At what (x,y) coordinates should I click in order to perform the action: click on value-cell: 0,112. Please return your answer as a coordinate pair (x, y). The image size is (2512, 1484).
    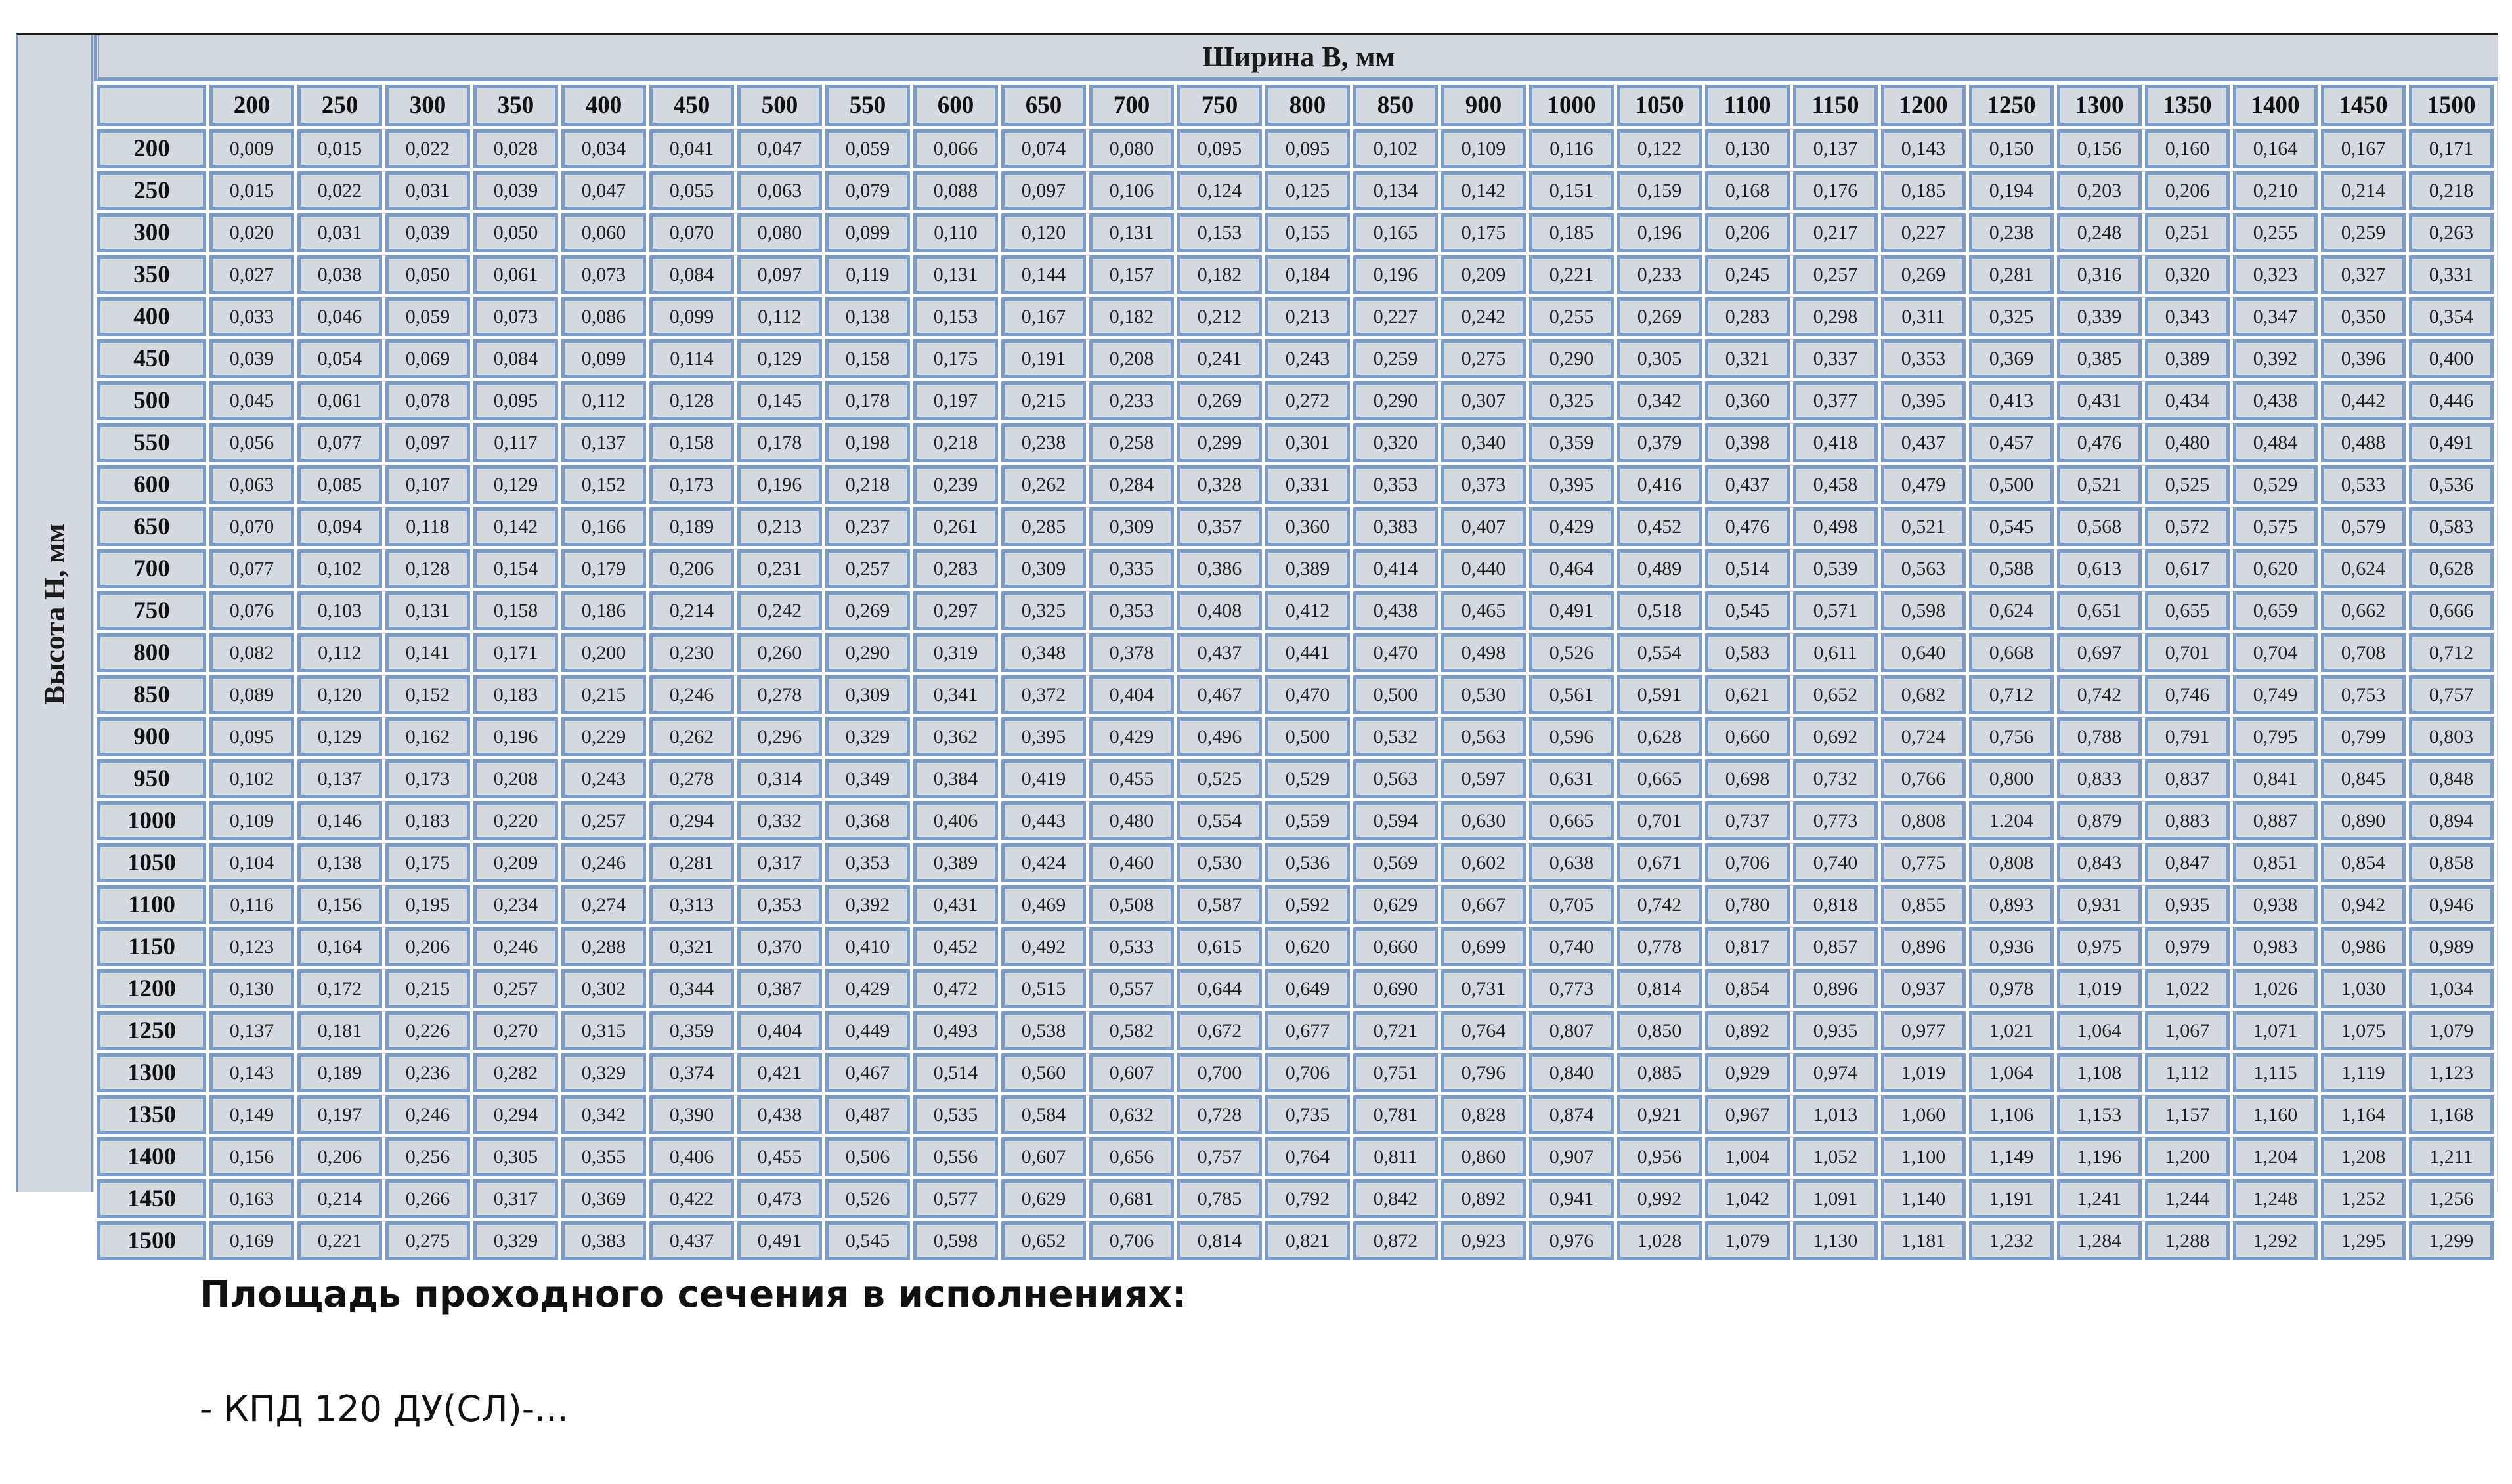
    Looking at the image, I should click on (779, 316).